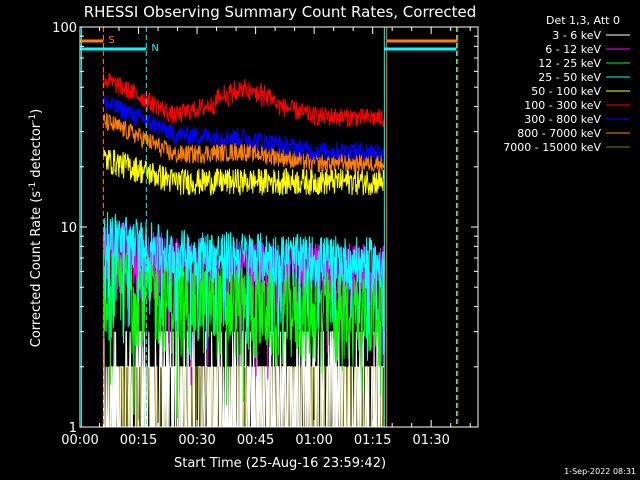  Describe the element at coordinates (64, 28) in the screenshot. I see `y-tick-label: 100` at that location.